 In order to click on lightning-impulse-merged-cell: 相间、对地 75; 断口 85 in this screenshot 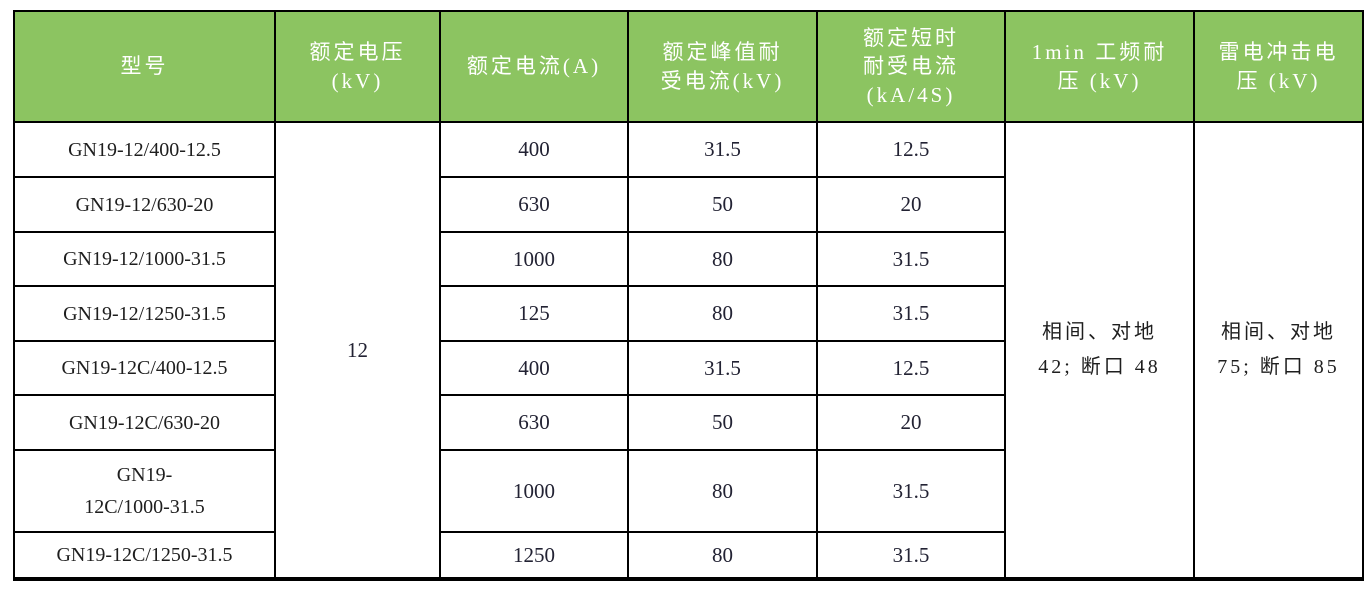, I will do `click(1278, 350)`.